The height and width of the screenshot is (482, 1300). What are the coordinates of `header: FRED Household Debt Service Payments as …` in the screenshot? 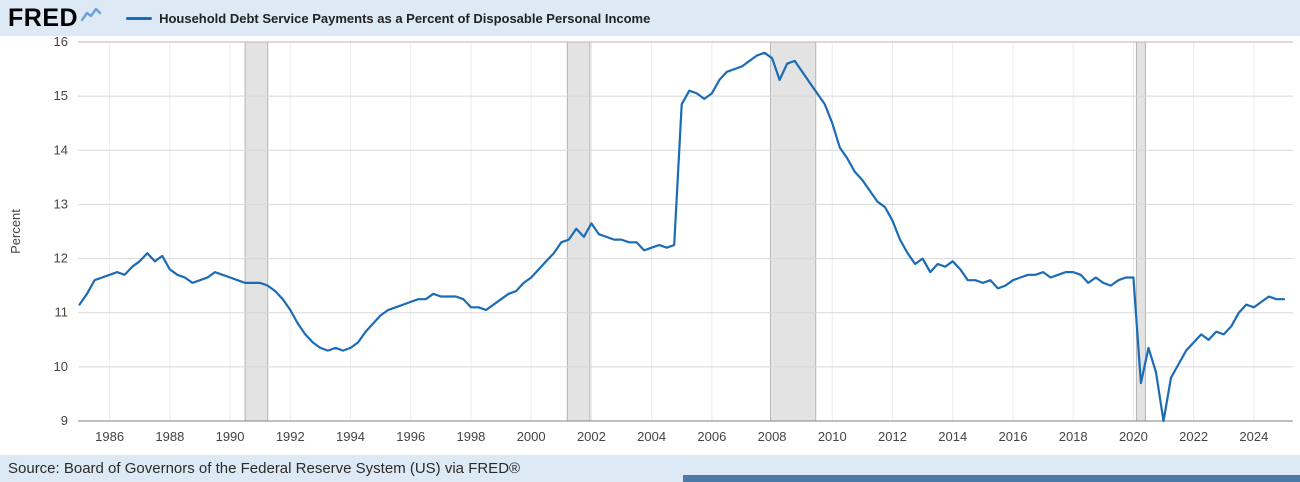 It's located at (650, 18).